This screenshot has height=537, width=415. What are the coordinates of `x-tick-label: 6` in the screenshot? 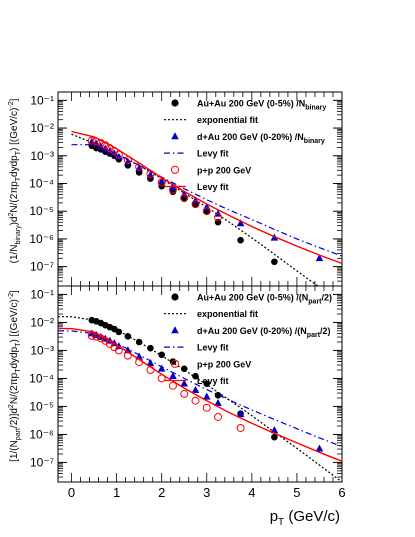 It's located at (341, 492).